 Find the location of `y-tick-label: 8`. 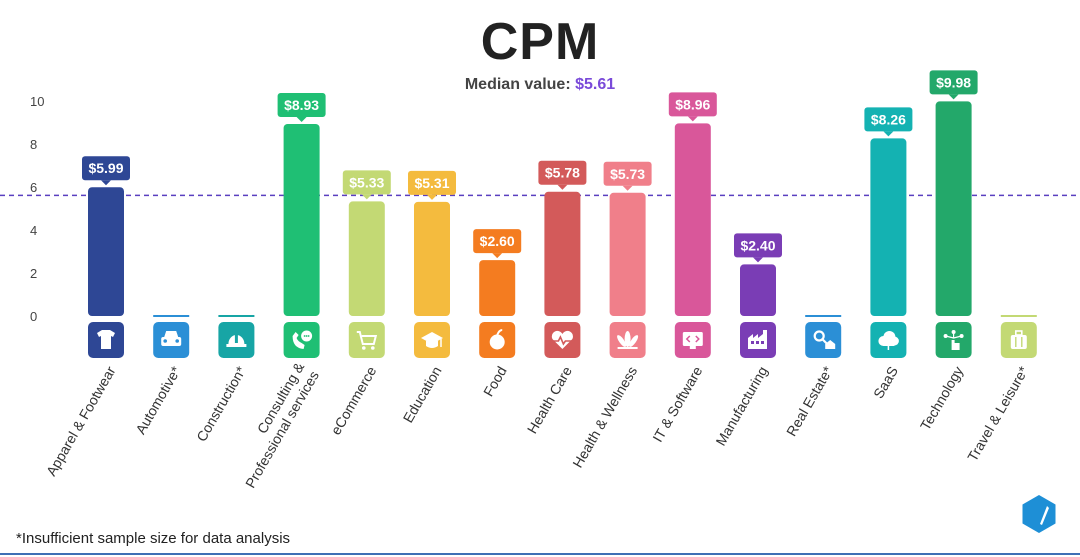

y-tick-label: 8 is located at coordinates (33, 144).